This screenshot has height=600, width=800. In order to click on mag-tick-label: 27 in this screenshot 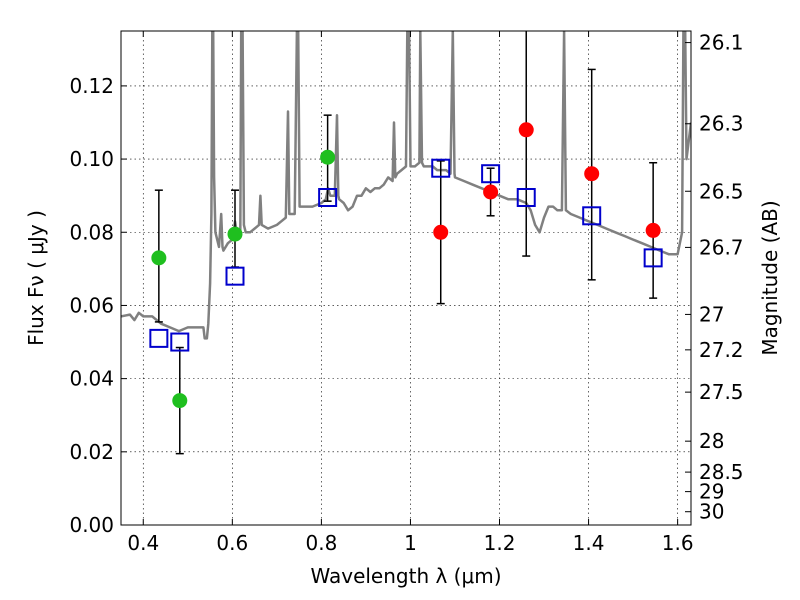, I will do `click(711, 314)`.